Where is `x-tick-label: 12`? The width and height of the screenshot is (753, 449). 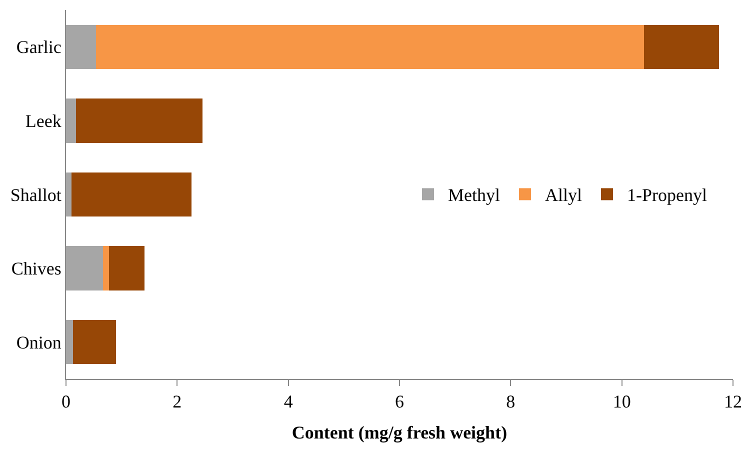 x-tick-label: 12 is located at coordinates (733, 402).